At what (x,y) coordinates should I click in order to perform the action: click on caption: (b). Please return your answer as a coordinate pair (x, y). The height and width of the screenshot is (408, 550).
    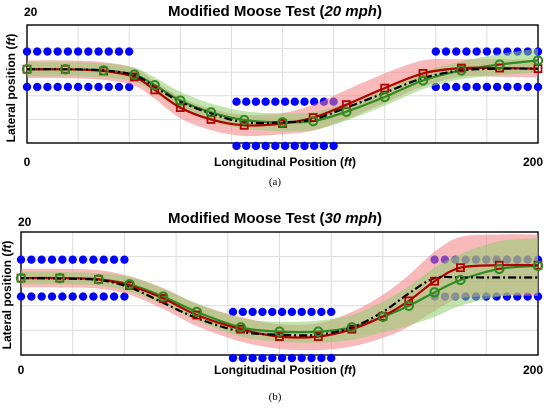
    Looking at the image, I should click on (275, 397).